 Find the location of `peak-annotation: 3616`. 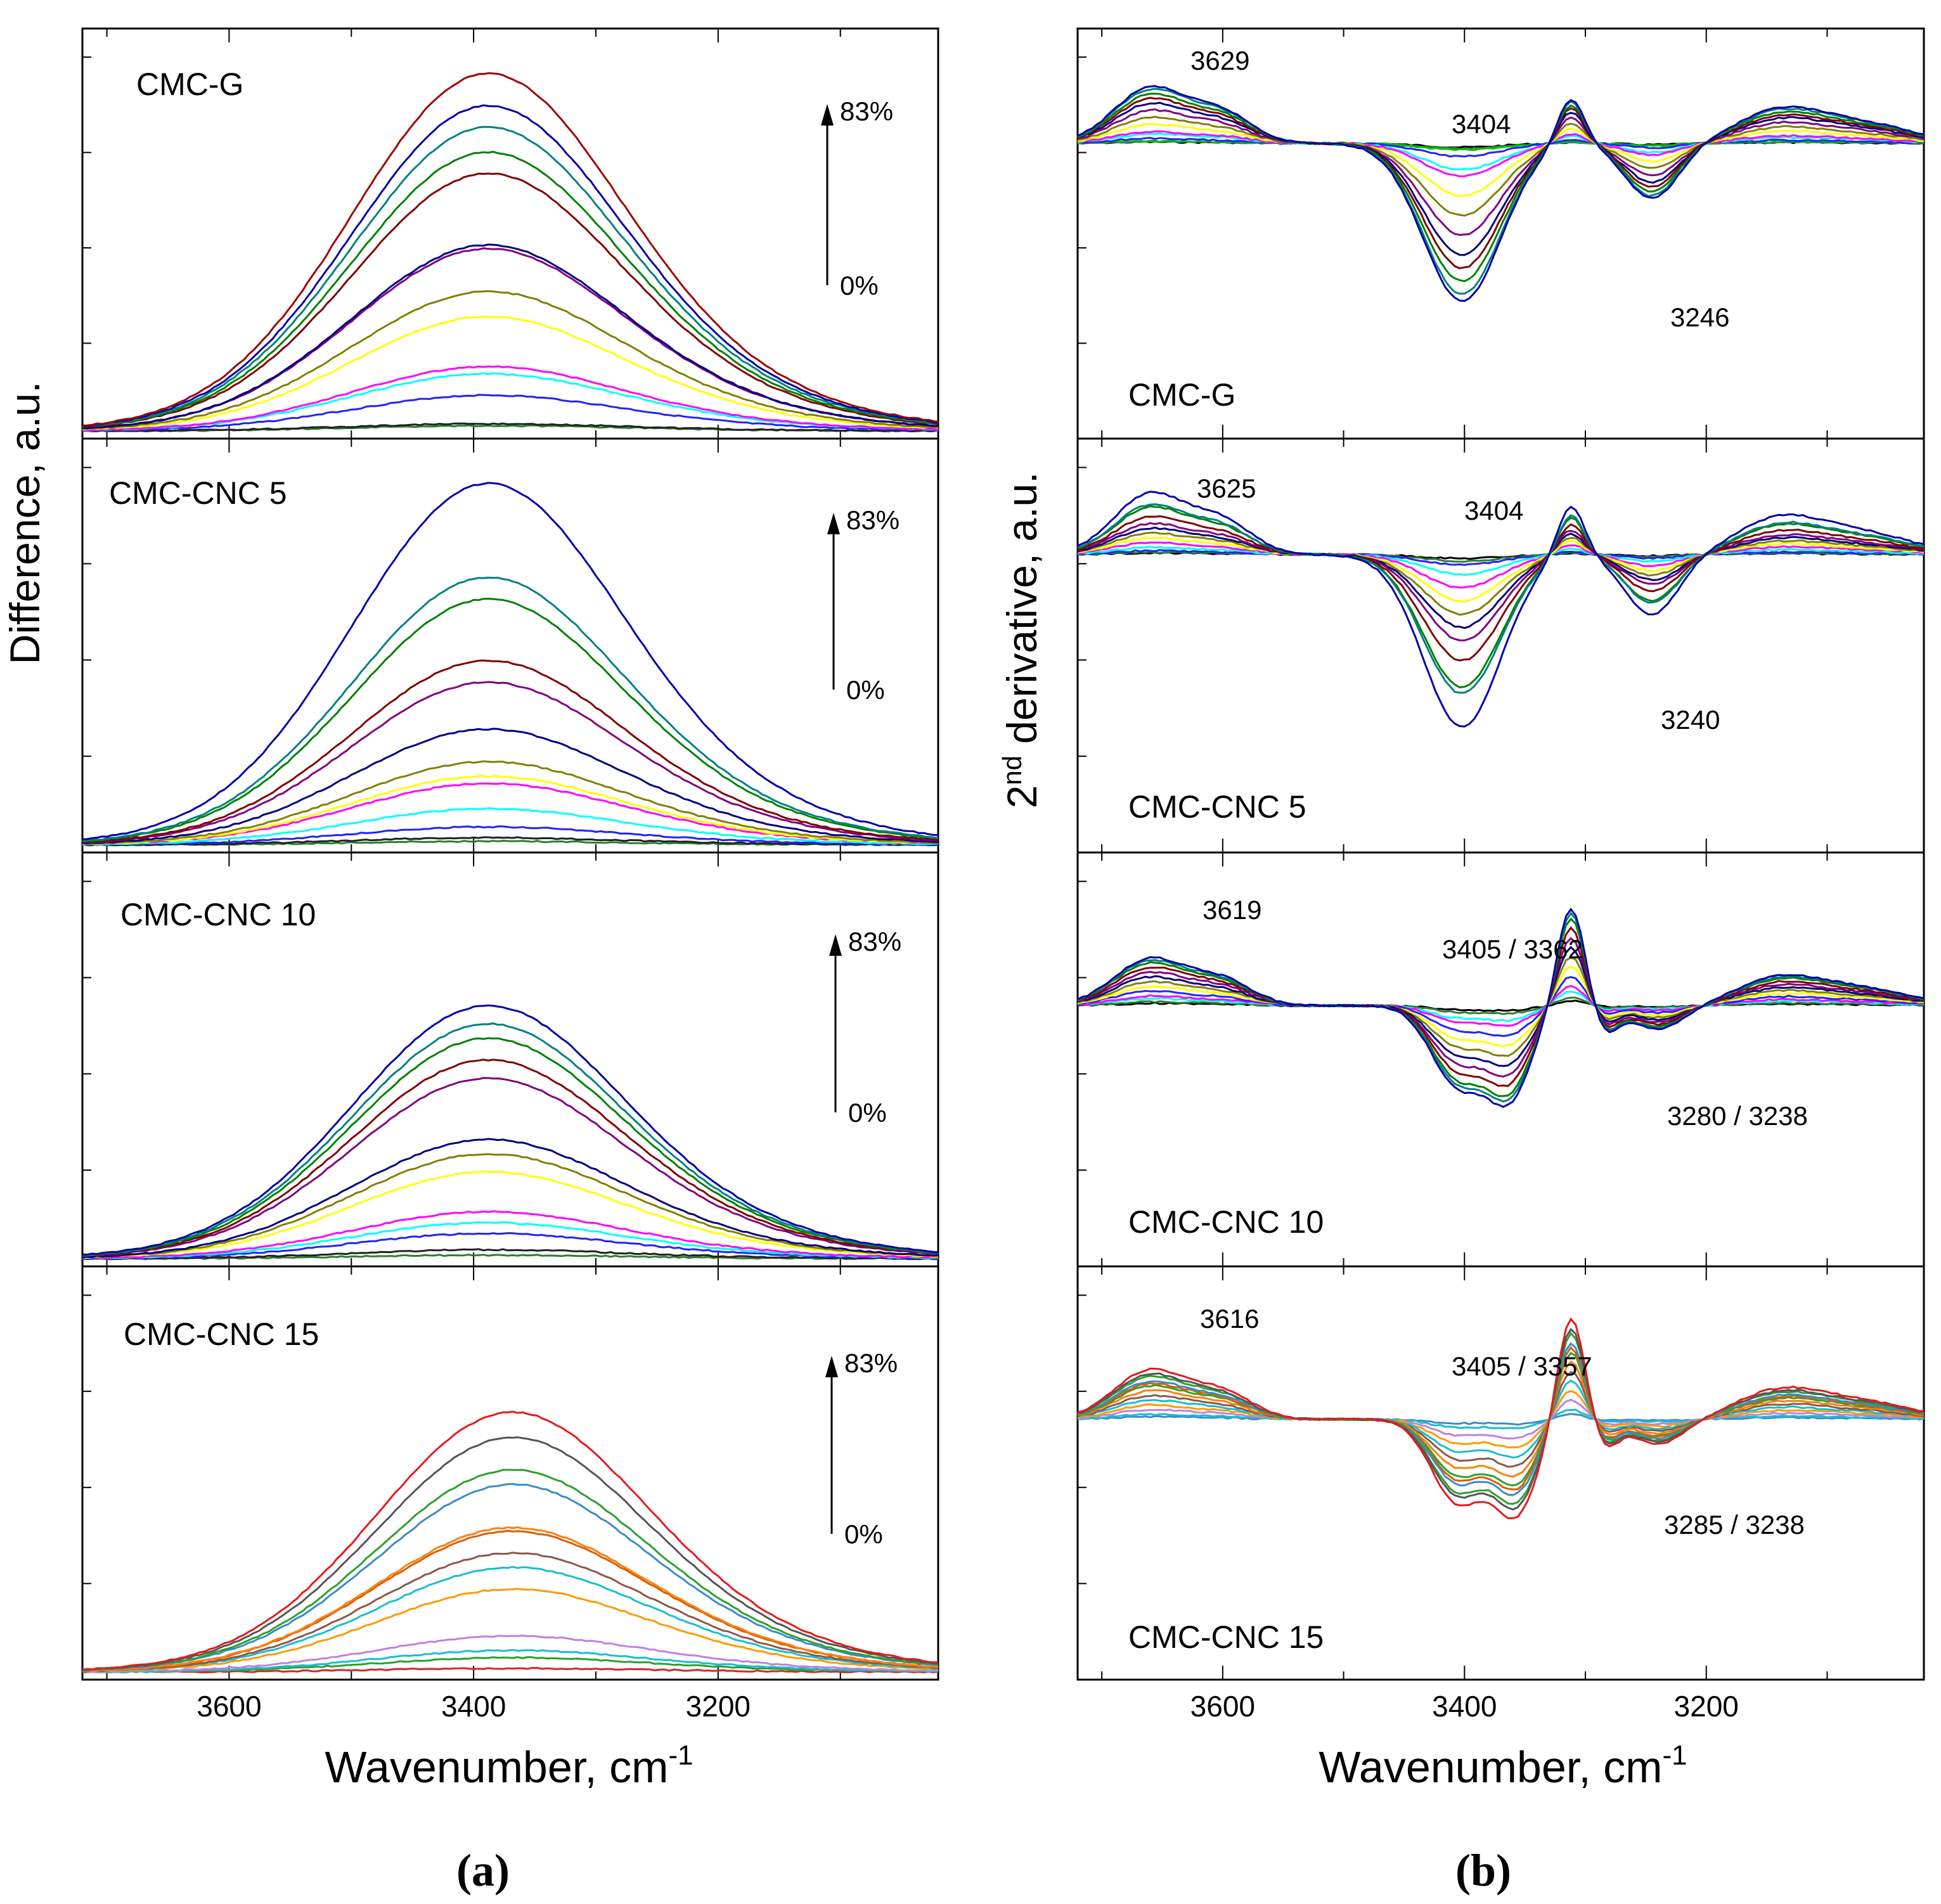

peak-annotation: 3616 is located at coordinates (1229, 1319).